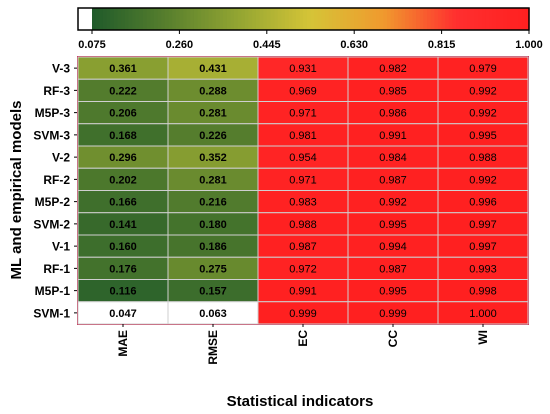 The height and width of the screenshot is (414, 550). What do you see at coordinates (123, 225) in the screenshot?
I see `cell-value-label: 0.141` at bounding box center [123, 225].